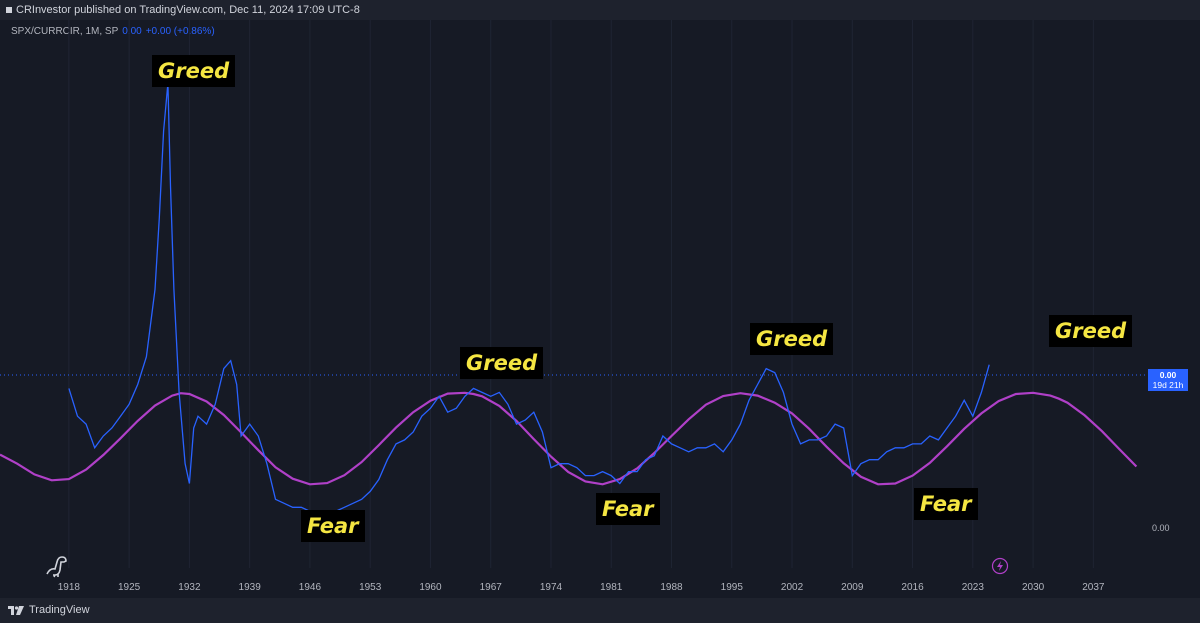  I want to click on x-tick-label: 2037, so click(1093, 587).